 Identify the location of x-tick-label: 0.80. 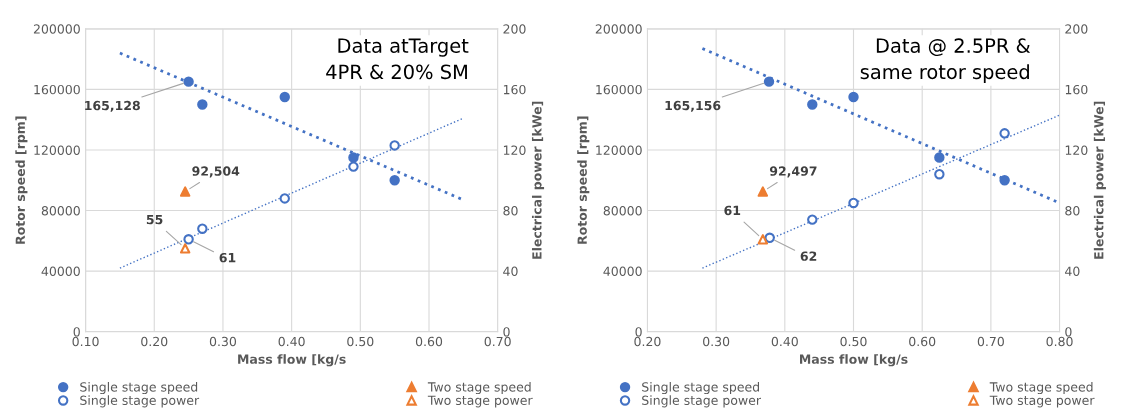
(1059, 341).